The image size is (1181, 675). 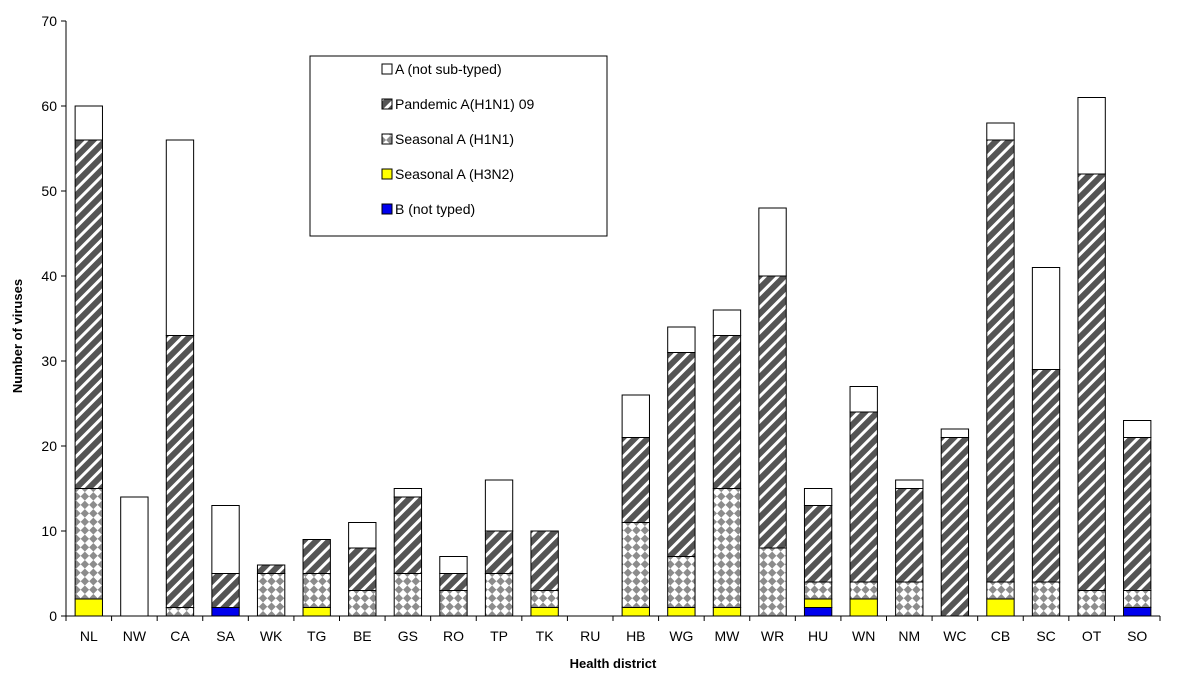 I want to click on legend-label: Seasonal A (H1N1), so click(x=454, y=139).